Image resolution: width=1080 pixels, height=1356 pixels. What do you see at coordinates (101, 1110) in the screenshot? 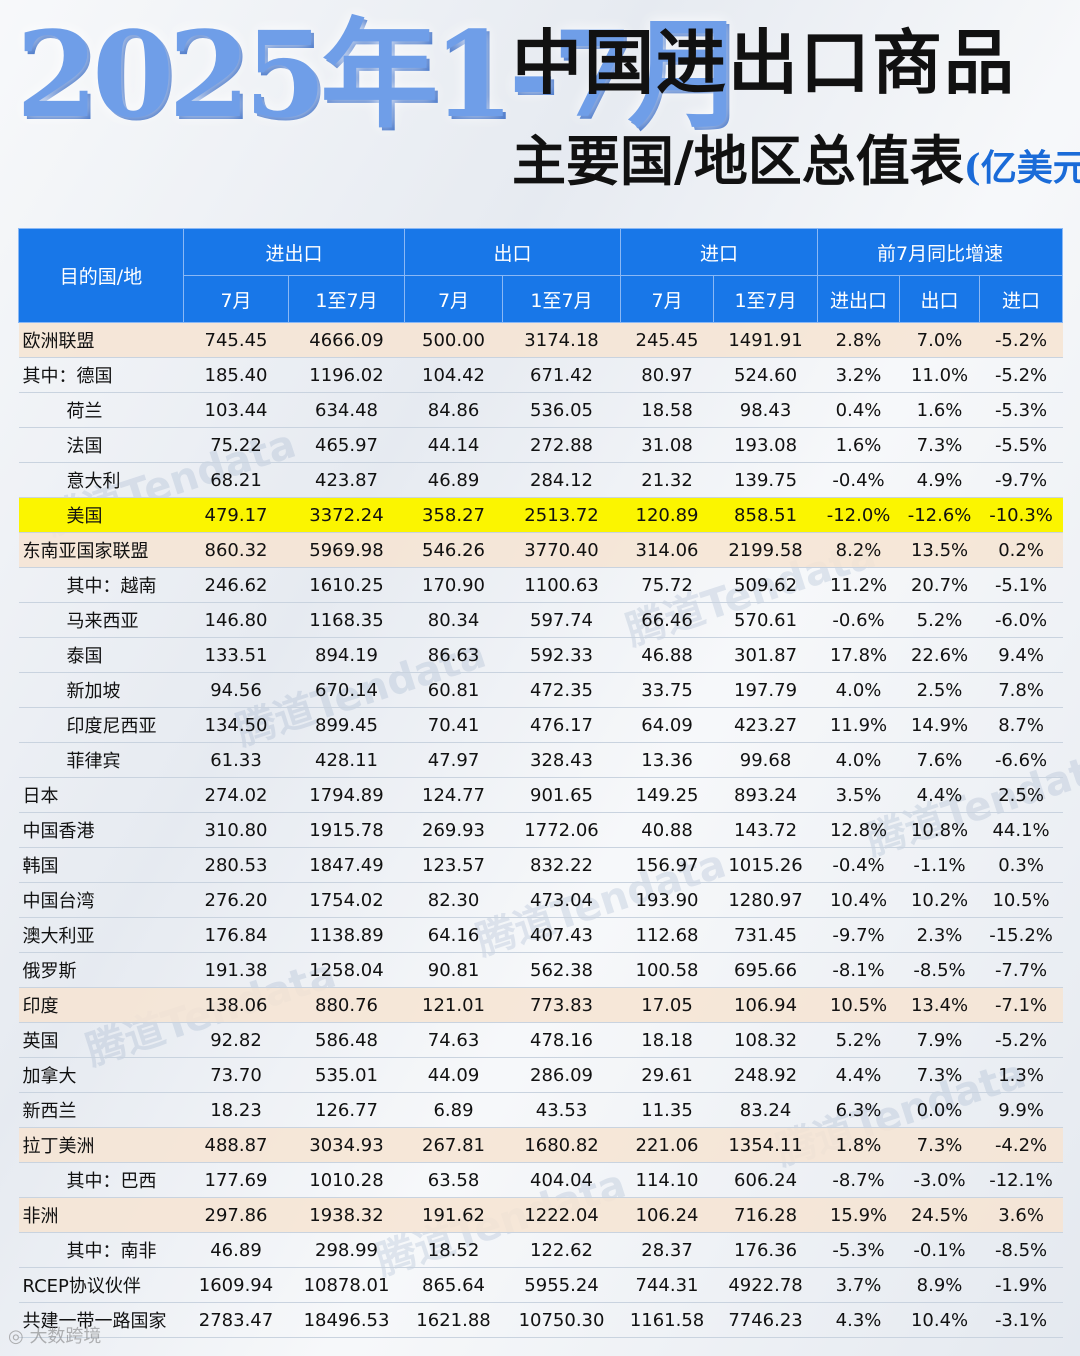
I see `row-name: 新西兰` at bounding box center [101, 1110].